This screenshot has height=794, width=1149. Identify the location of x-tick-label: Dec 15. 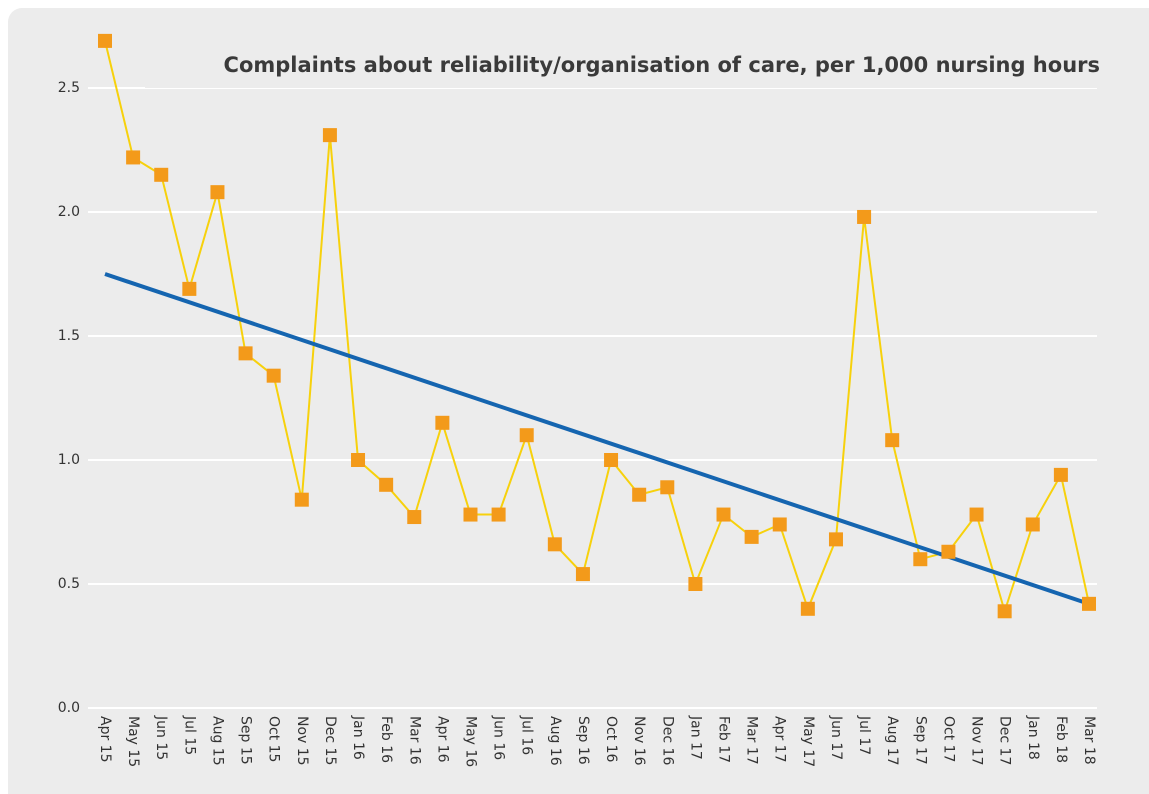
(330, 740).